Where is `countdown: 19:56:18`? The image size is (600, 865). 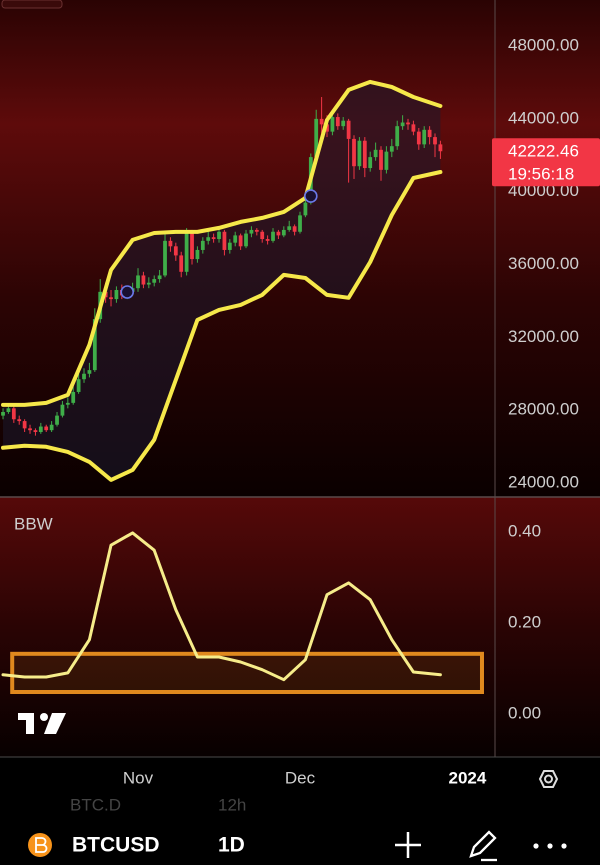
countdown: 19:56:18 is located at coordinates (541, 174).